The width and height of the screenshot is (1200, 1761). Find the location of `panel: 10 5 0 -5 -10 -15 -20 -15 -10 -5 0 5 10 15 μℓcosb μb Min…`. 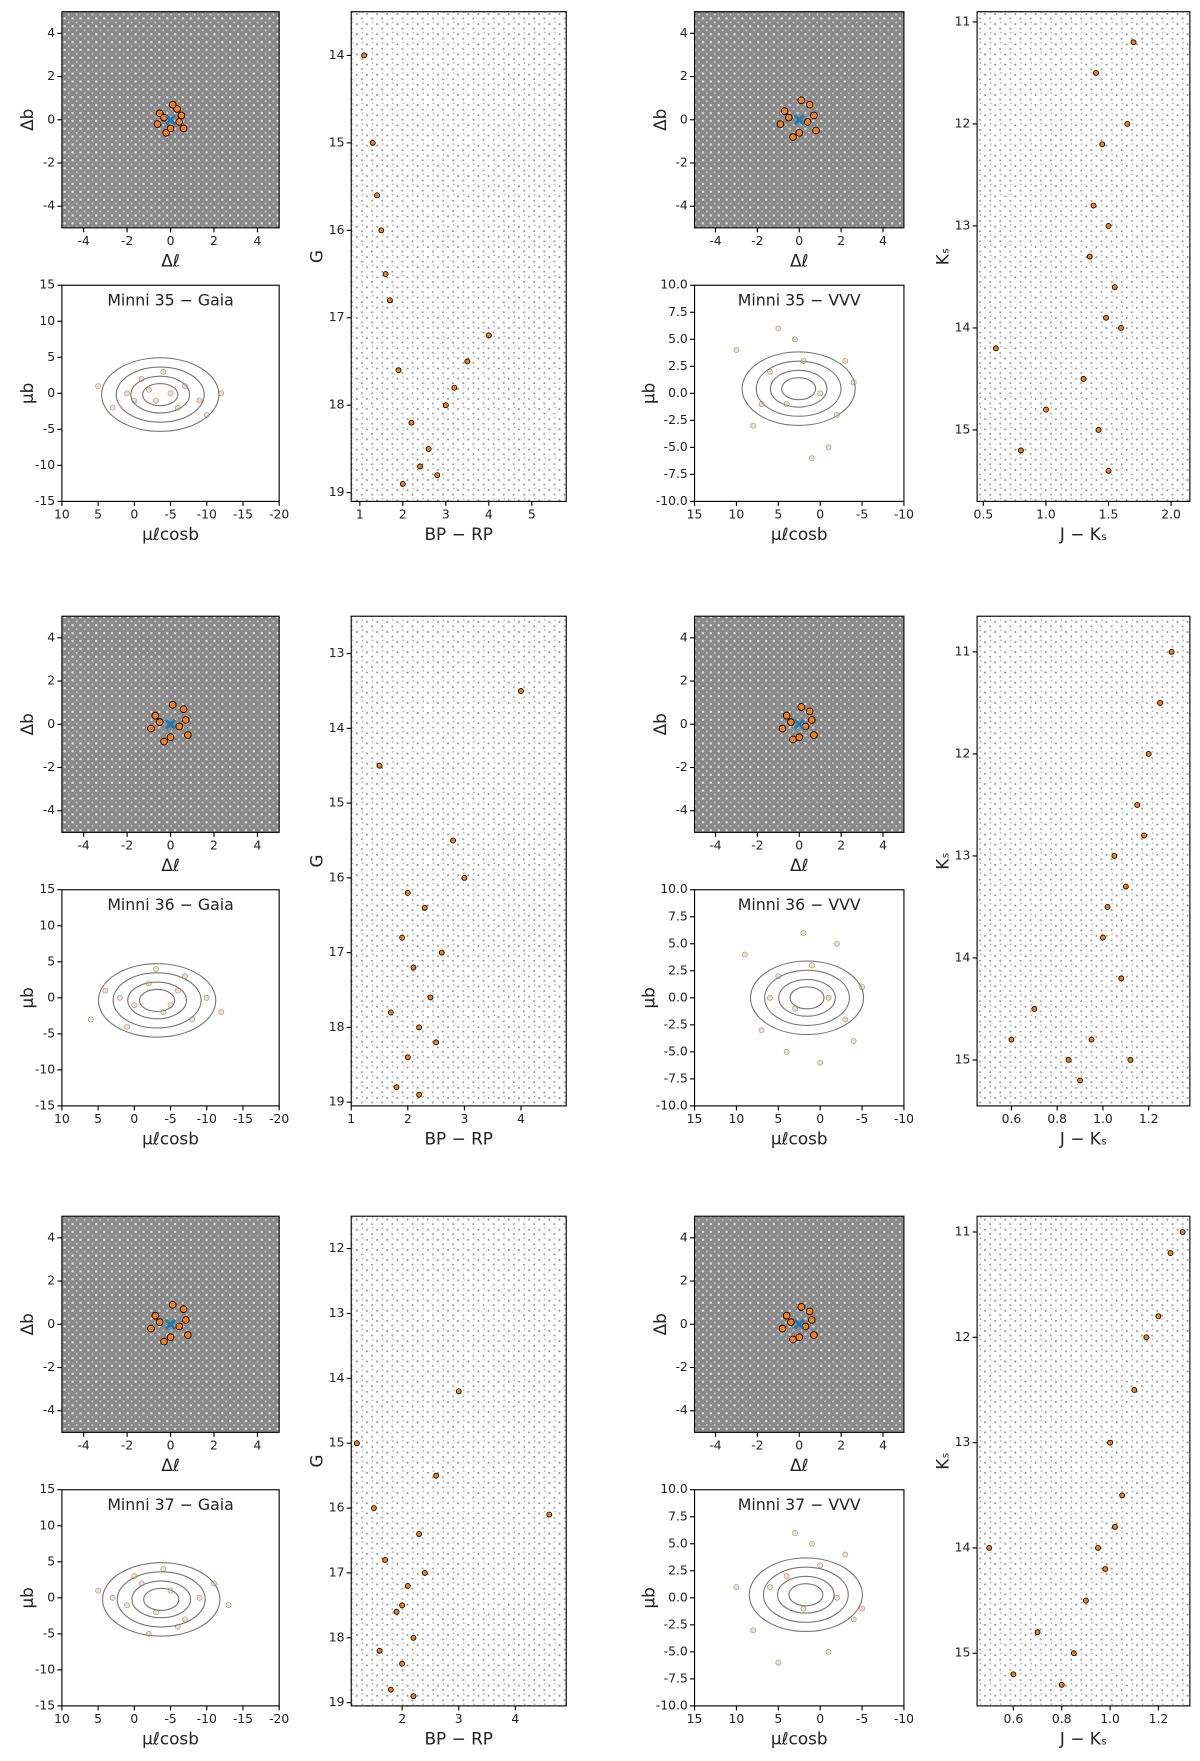

panel: 10 5 0 -5 -10 -15 -20 -15 -10 -5 0 5 10 15 μℓcosb μb Min… is located at coordinates (153, 411).